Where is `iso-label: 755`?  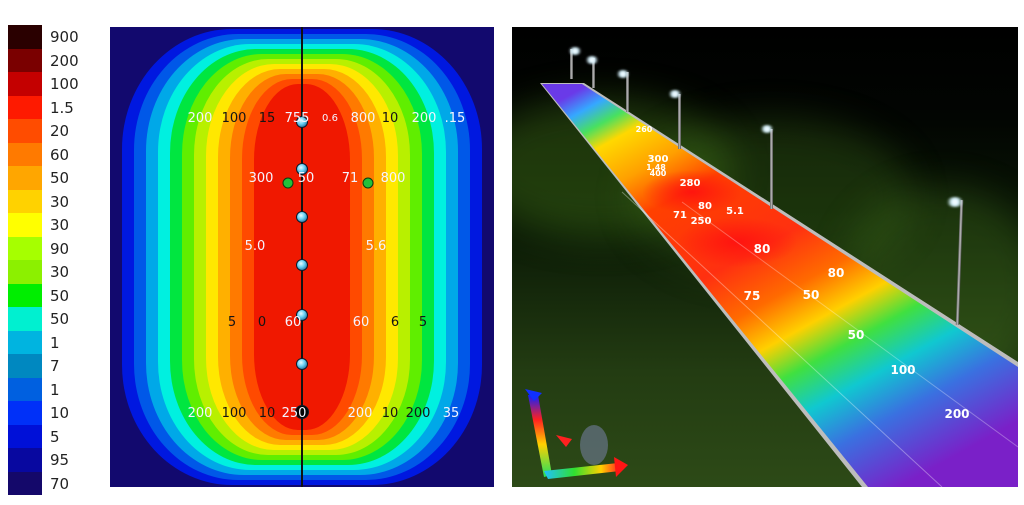 iso-label: 755 is located at coordinates (297, 118).